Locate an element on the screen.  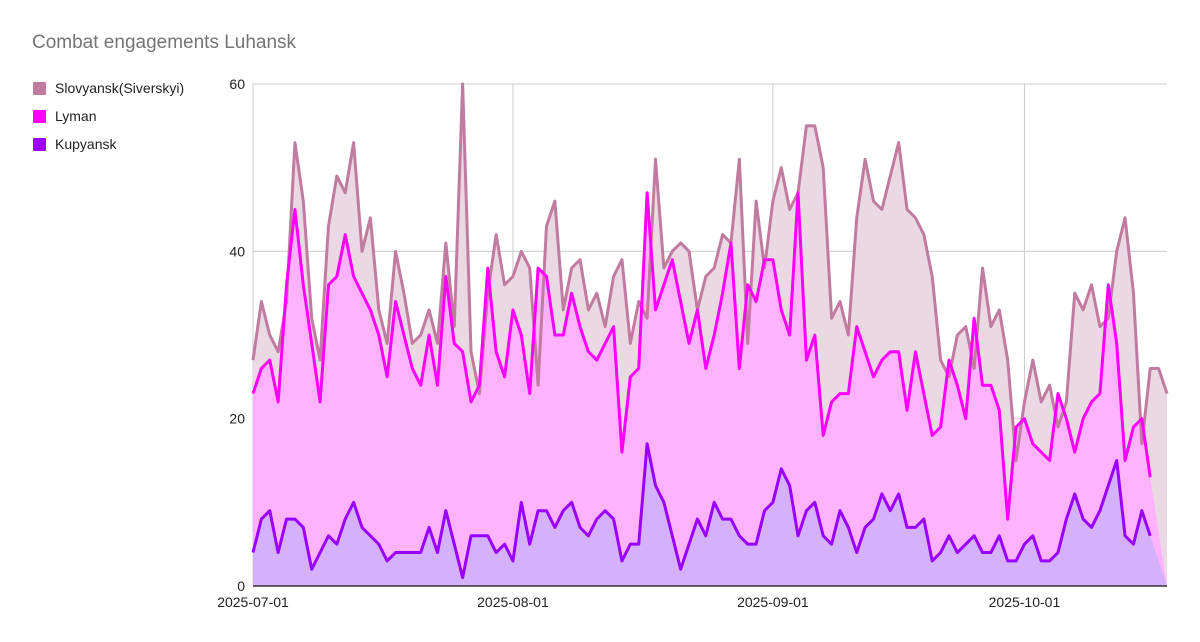
y-tick-label-40: 40 is located at coordinates (237, 251).